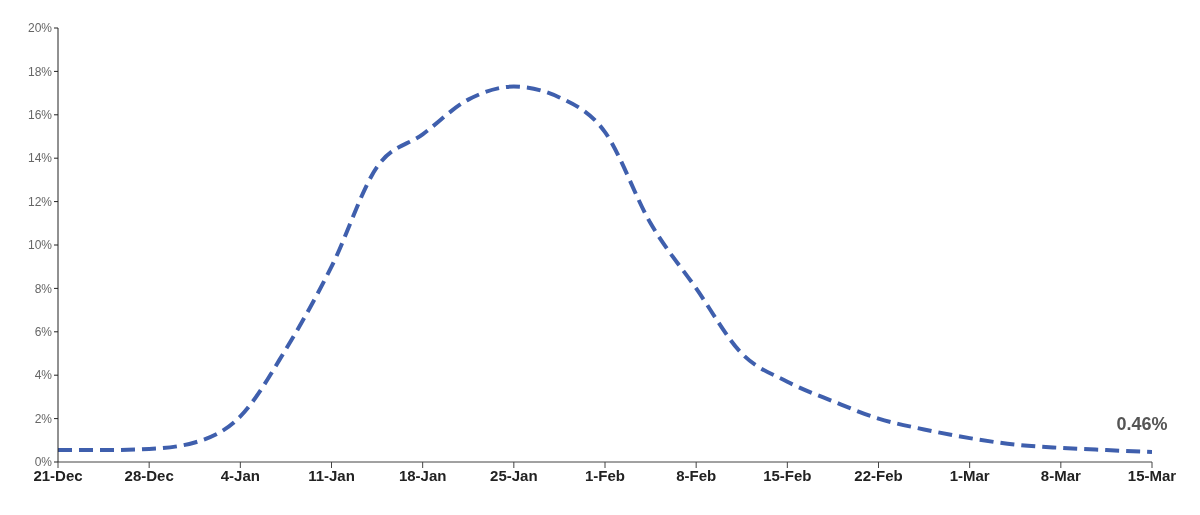  Describe the element at coordinates (514, 475) in the screenshot. I see `x-tick-label: 25-Jan` at that location.